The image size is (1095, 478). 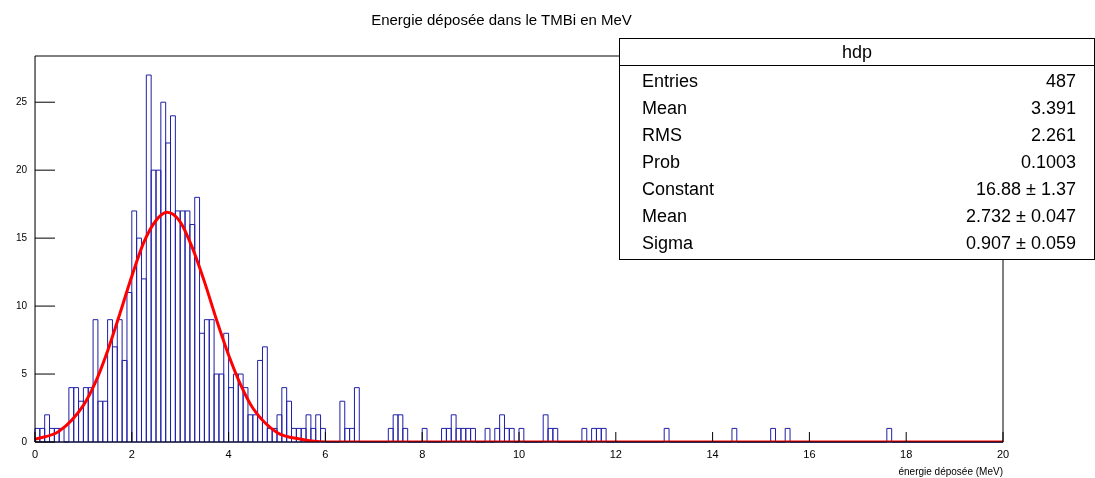 I want to click on chart-title: Energie déposée dans le TMBi en MeV, so click(x=501, y=20).